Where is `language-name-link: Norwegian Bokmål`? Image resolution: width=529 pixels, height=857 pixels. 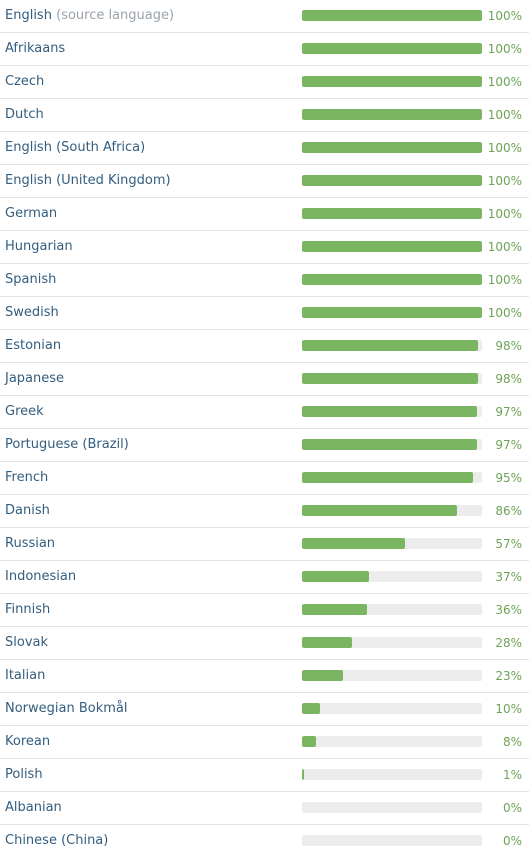 language-name-link: Norwegian Bokmål is located at coordinates (66, 709).